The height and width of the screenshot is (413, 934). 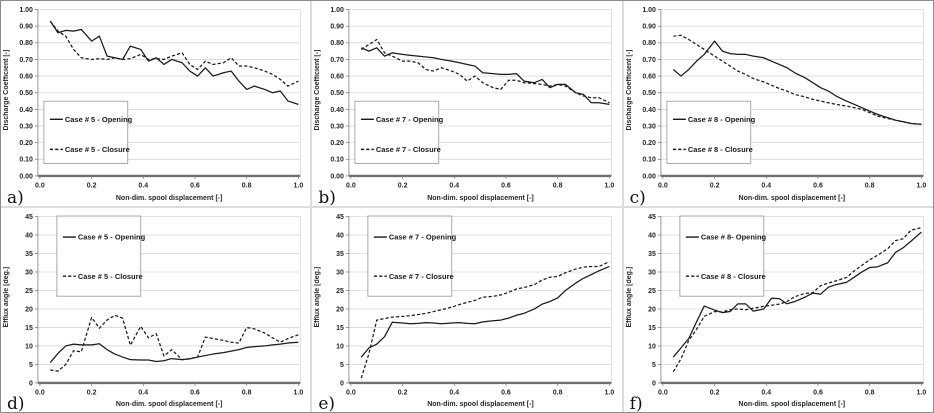 I want to click on legend-label: Case # 8 - Closure, so click(x=720, y=149).